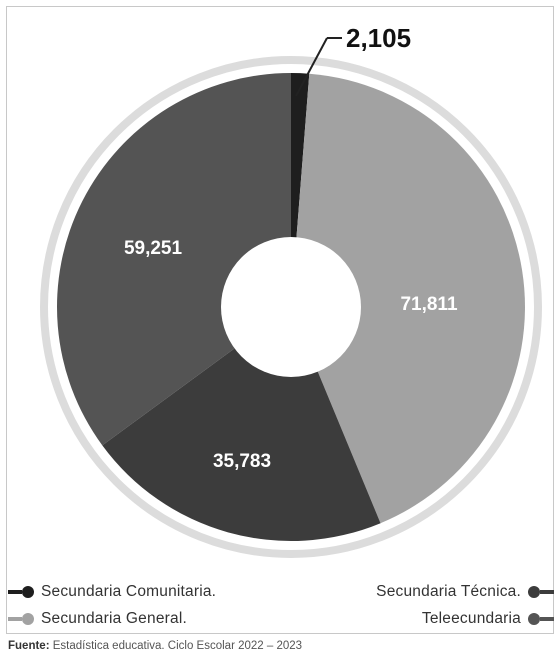 Image resolution: width=558 pixels, height=655 pixels. Describe the element at coordinates (29, 646) in the screenshot. I see `source-label: Fuente:` at that location.